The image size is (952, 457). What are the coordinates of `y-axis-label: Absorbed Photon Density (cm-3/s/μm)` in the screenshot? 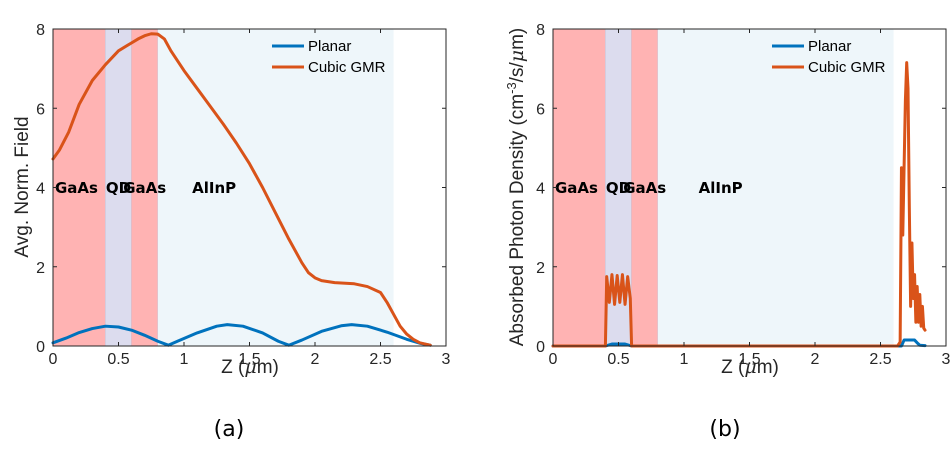 It's located at (516, 187).